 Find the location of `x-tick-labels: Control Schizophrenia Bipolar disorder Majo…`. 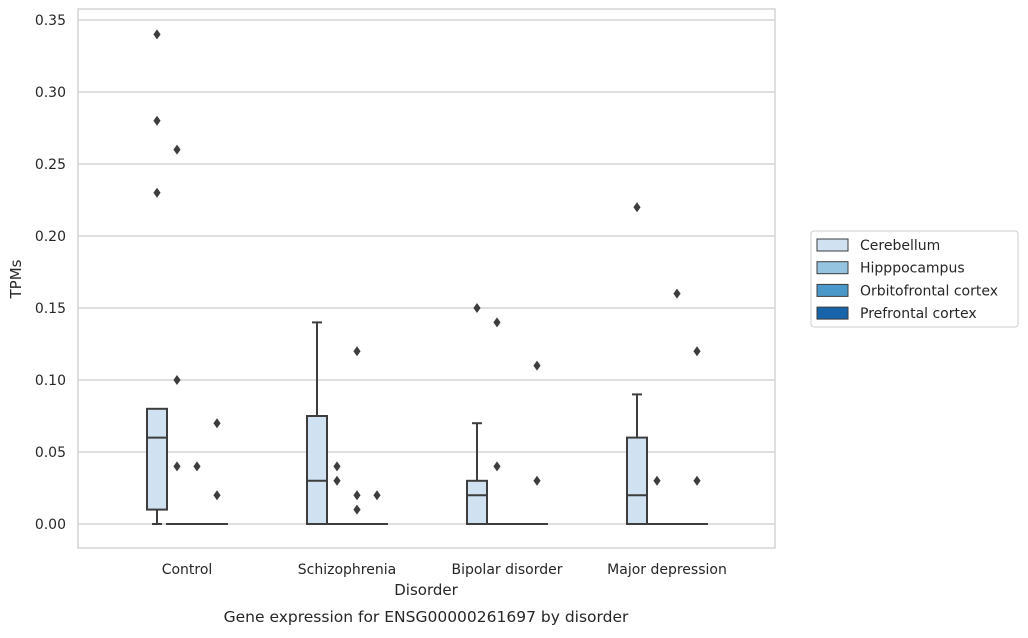

x-tick-labels: Control Schizophrenia Bipolar disorder Majo… is located at coordinates (444, 570).